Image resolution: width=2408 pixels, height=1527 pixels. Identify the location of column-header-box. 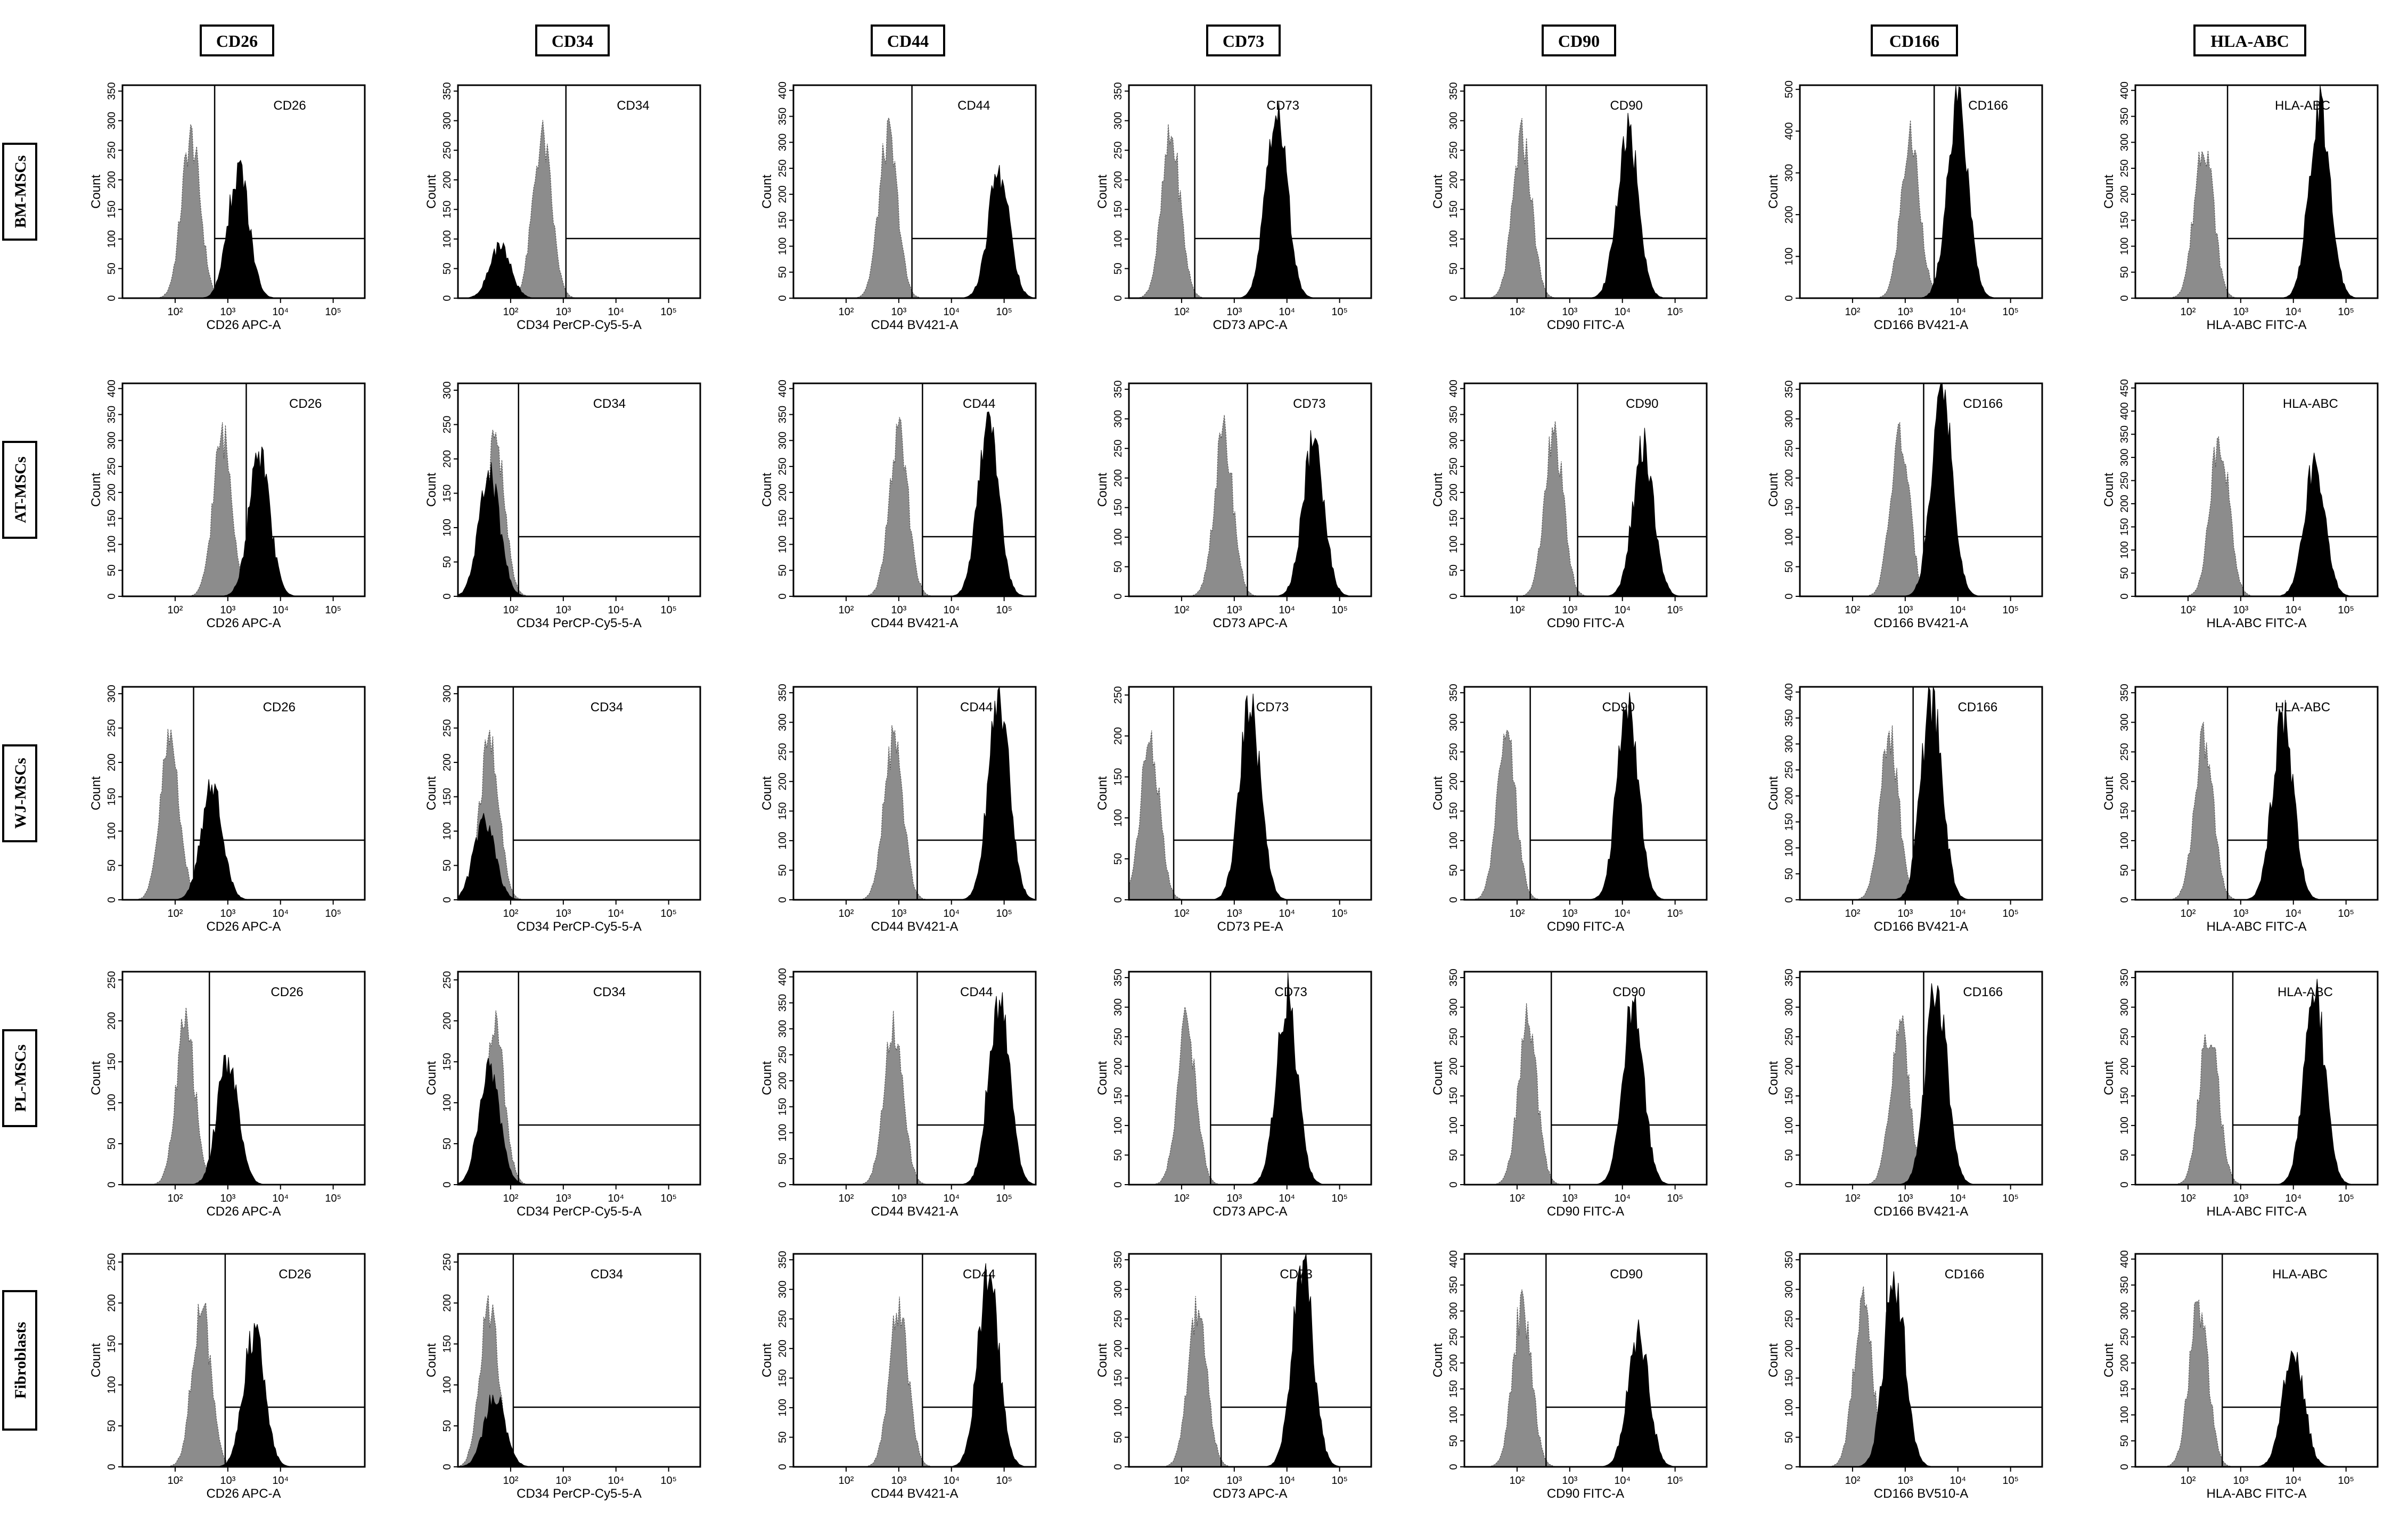
(908, 40).